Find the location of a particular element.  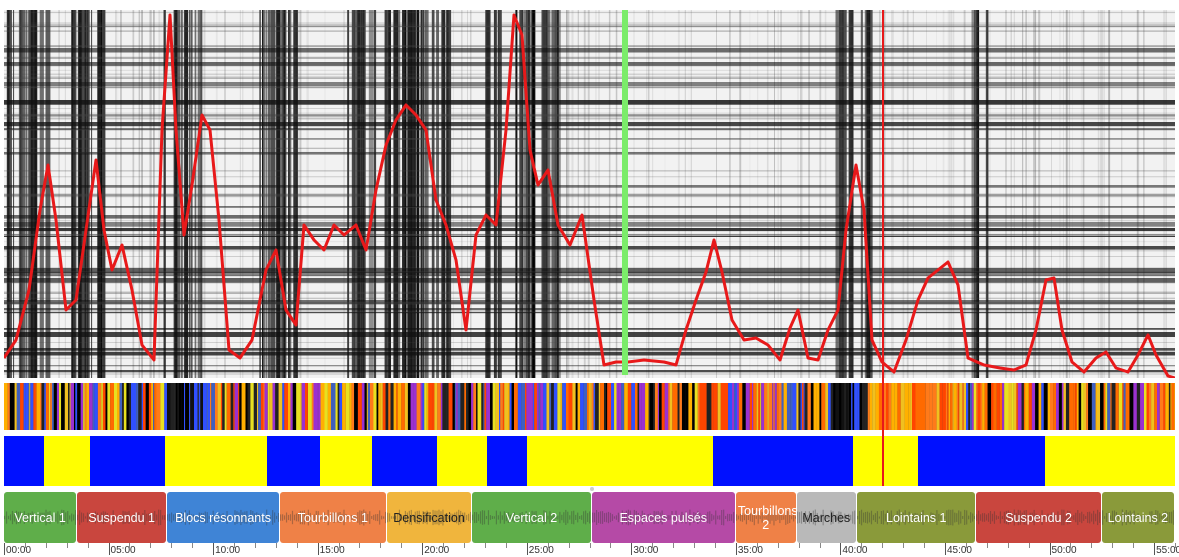

axis-tick-label: 55:00 is located at coordinates (1167, 550).